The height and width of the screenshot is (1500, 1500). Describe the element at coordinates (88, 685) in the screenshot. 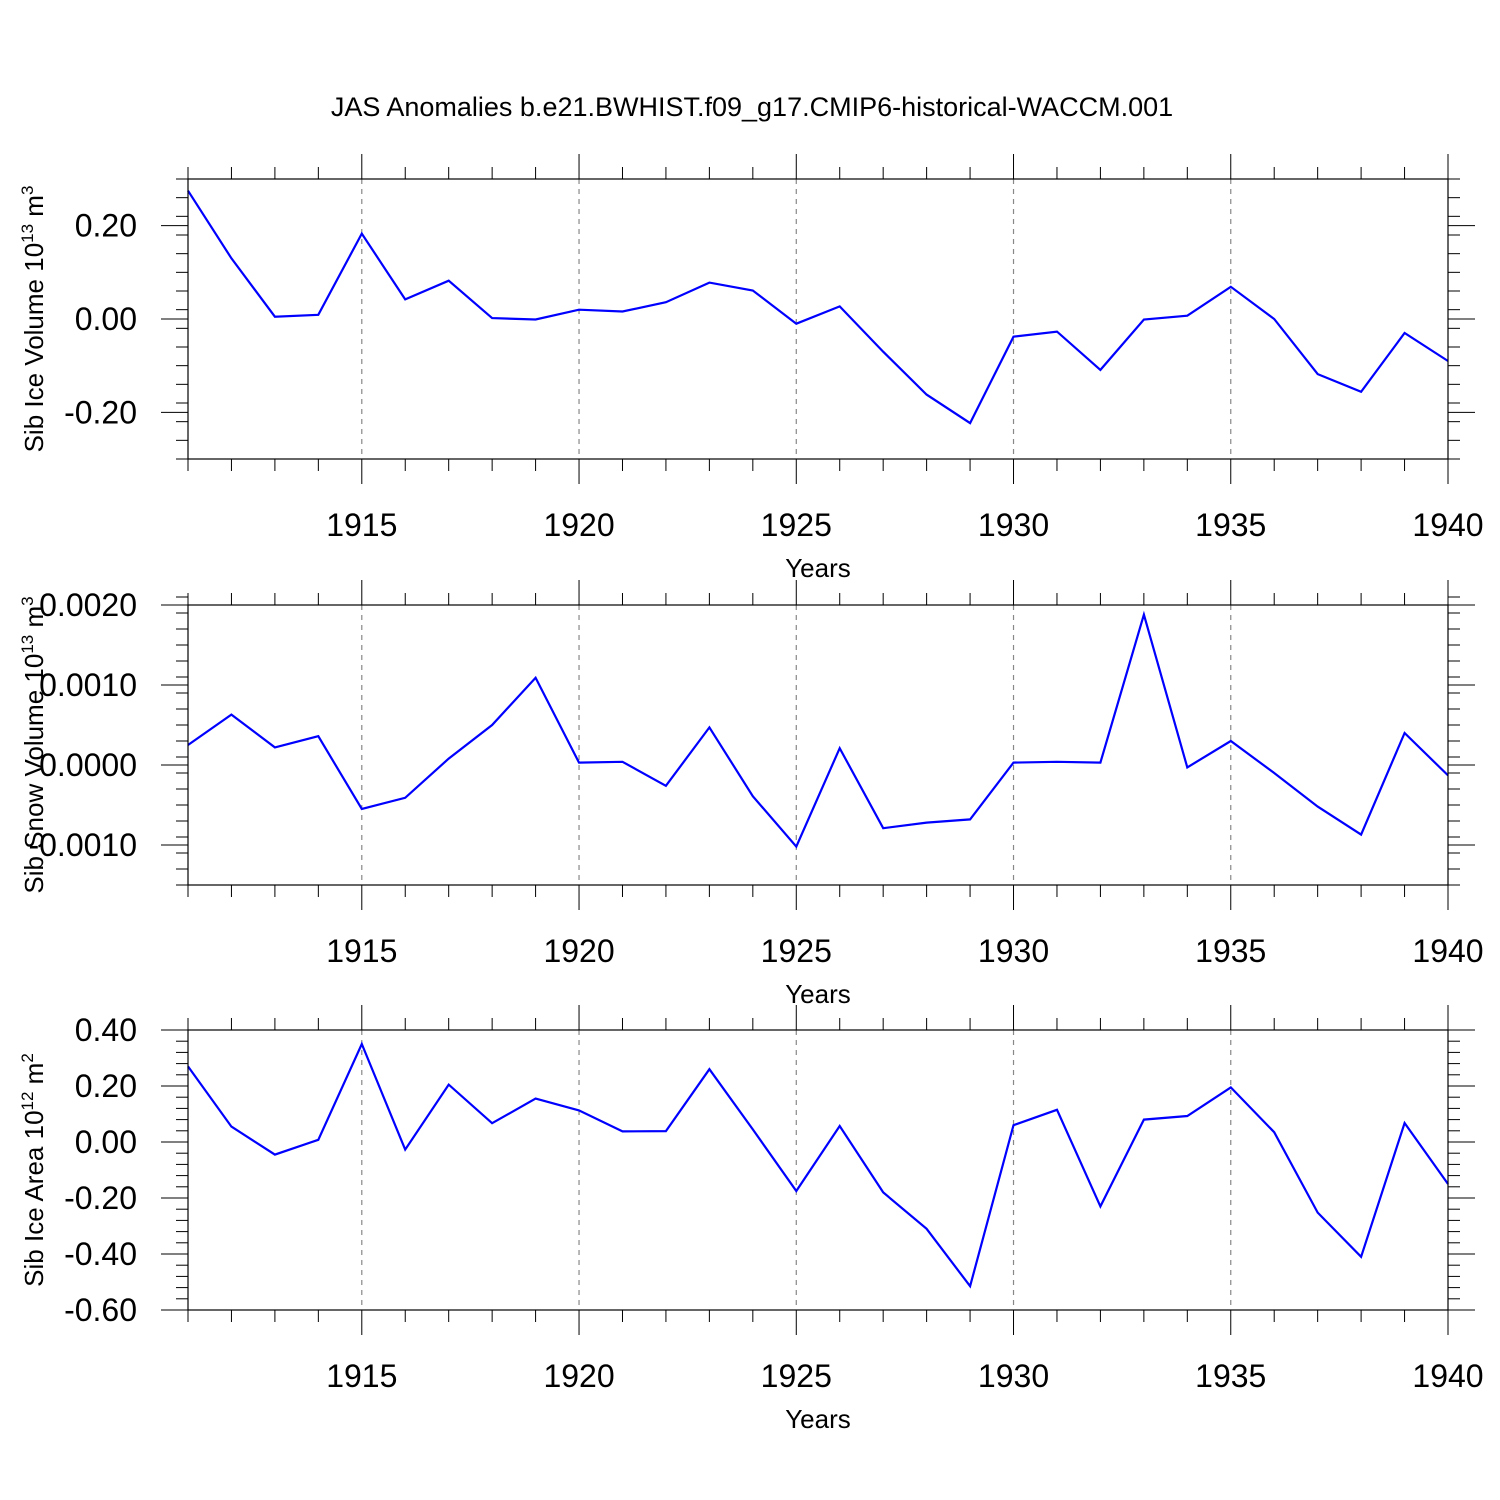

I see `y-tick-label: 0.0010` at that location.